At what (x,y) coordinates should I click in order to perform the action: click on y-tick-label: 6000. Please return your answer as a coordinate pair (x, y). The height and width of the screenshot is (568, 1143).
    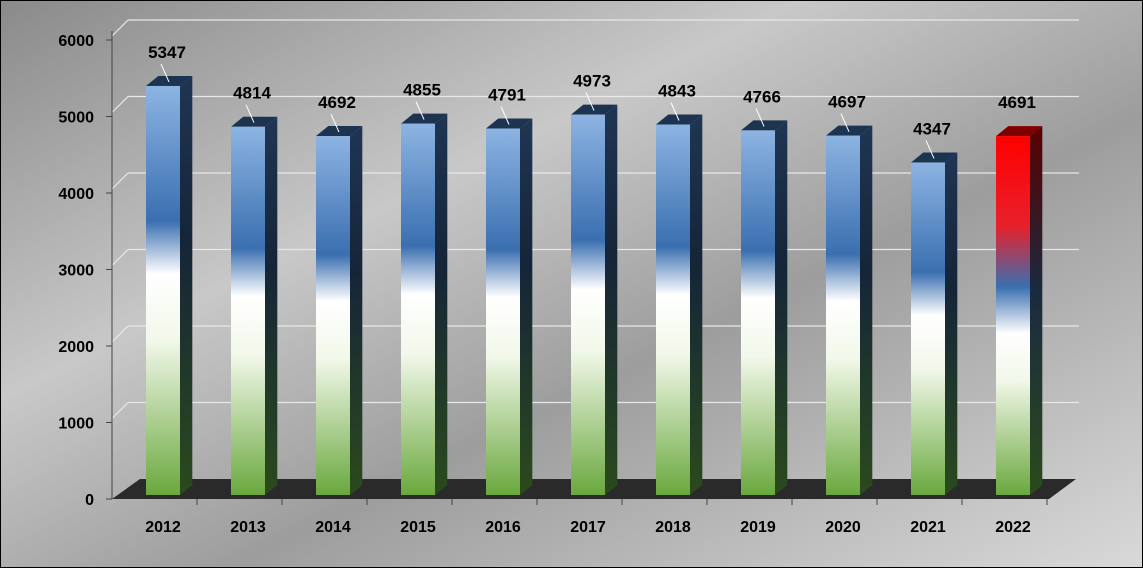
    Looking at the image, I should click on (76, 41).